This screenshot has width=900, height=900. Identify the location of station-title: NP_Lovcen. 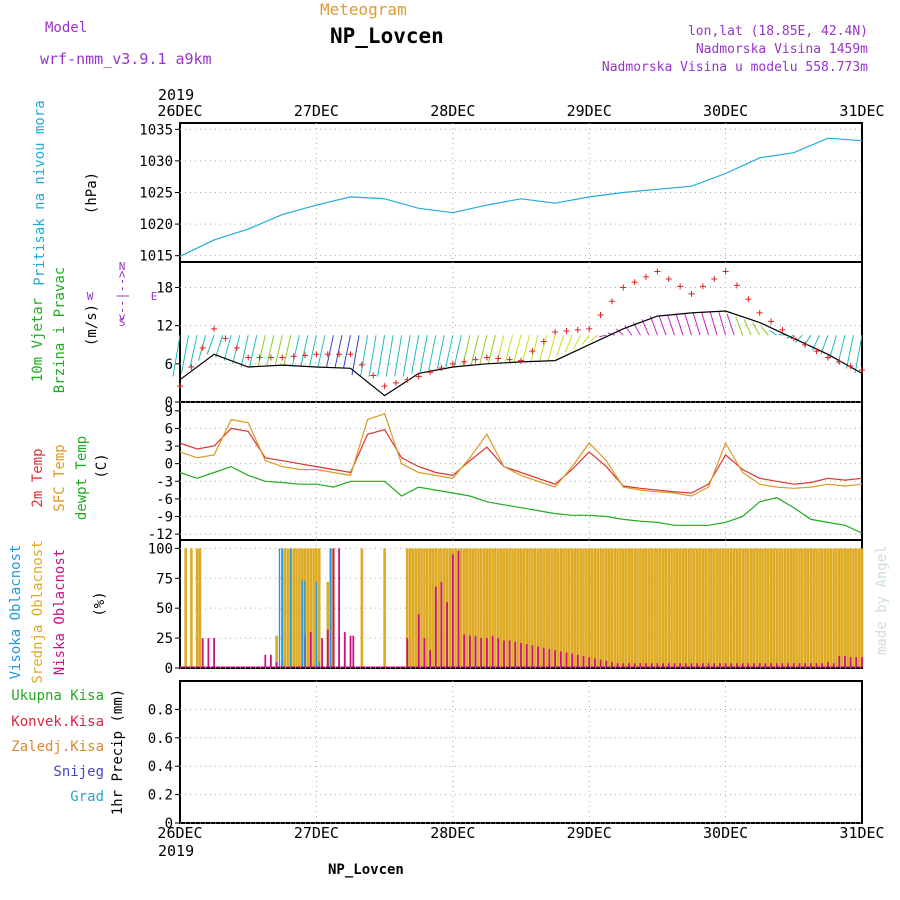
(387, 36).